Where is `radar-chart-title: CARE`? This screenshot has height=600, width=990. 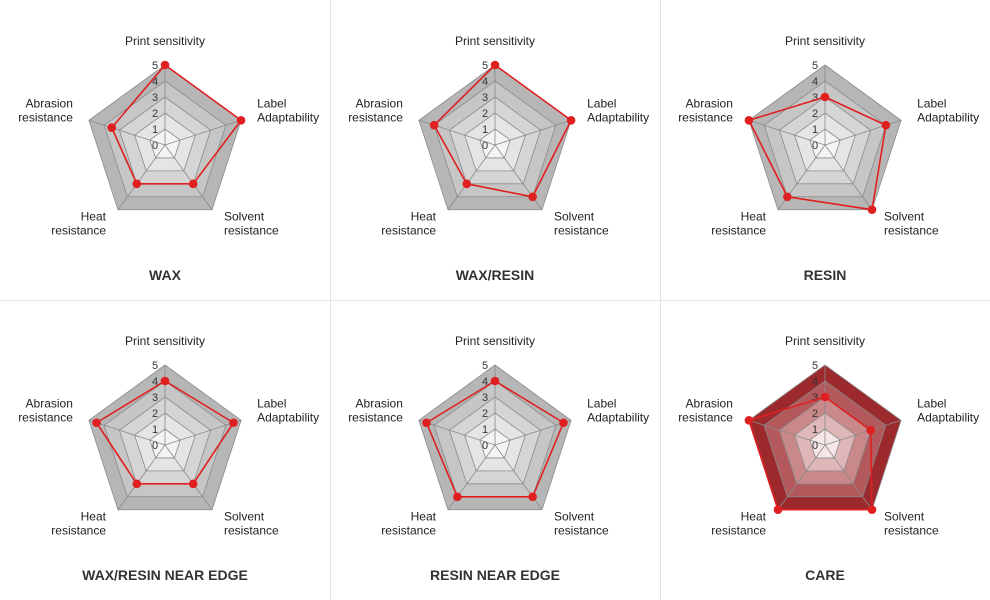
radar-chart-title: CARE is located at coordinates (825, 575).